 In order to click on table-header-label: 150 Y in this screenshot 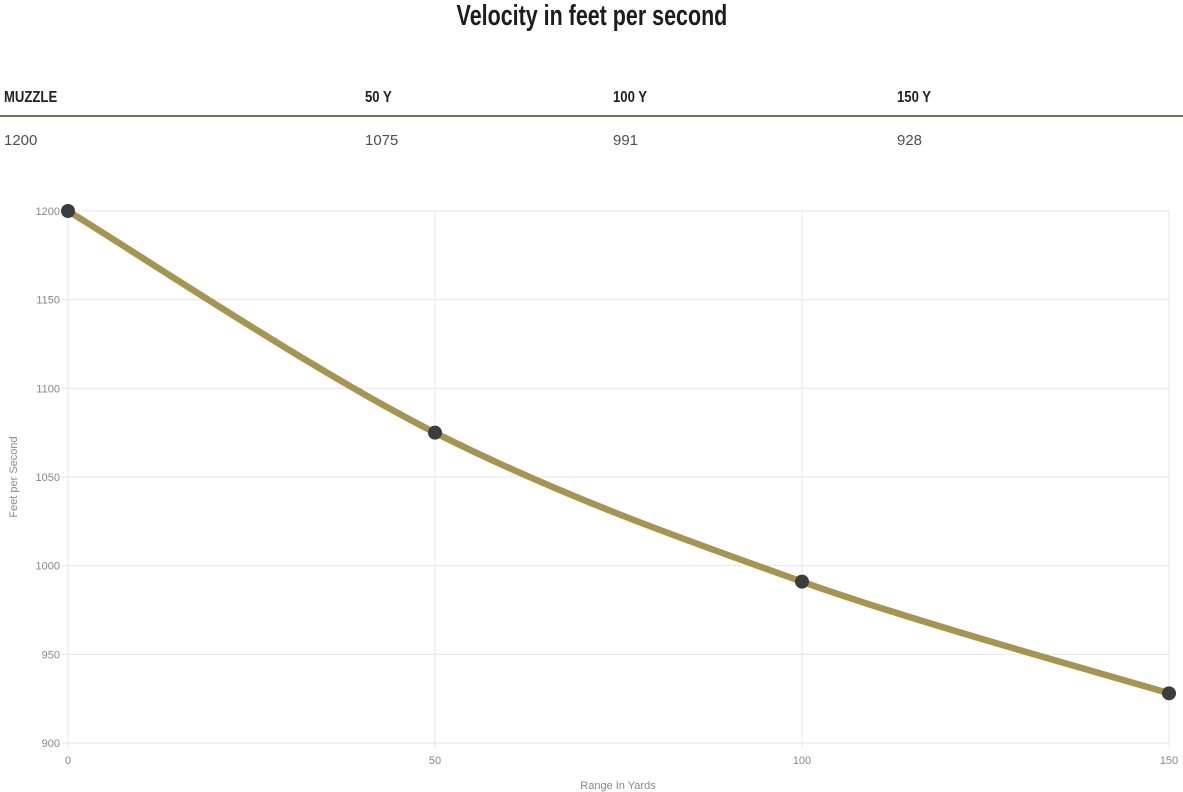, I will do `click(914, 97)`.